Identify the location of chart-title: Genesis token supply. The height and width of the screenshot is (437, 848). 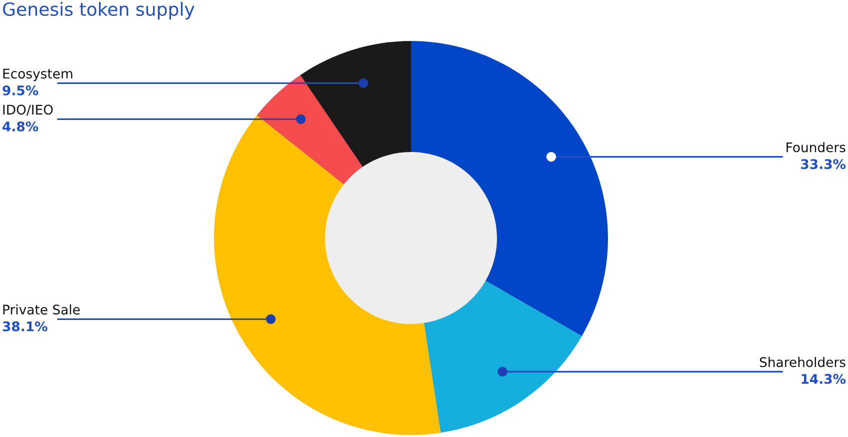
(98, 11).